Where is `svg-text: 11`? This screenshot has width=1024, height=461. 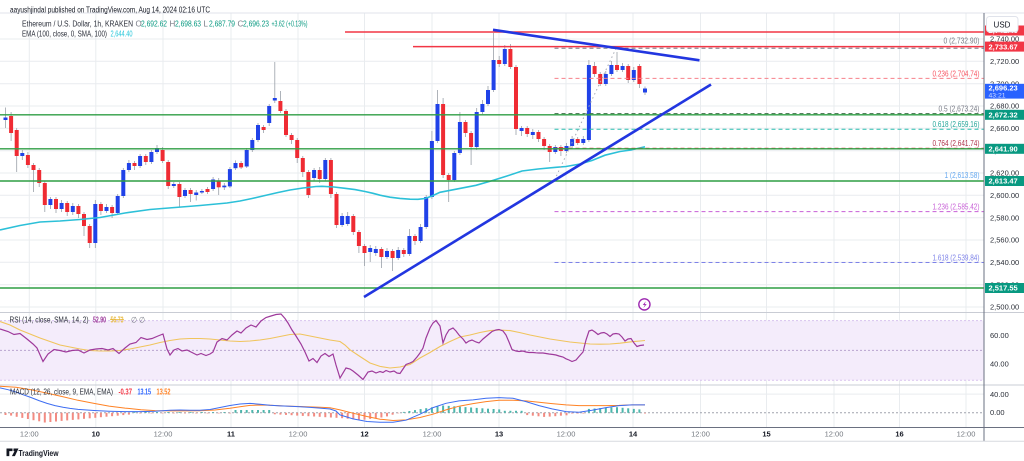 svg-text: 11 is located at coordinates (231, 434).